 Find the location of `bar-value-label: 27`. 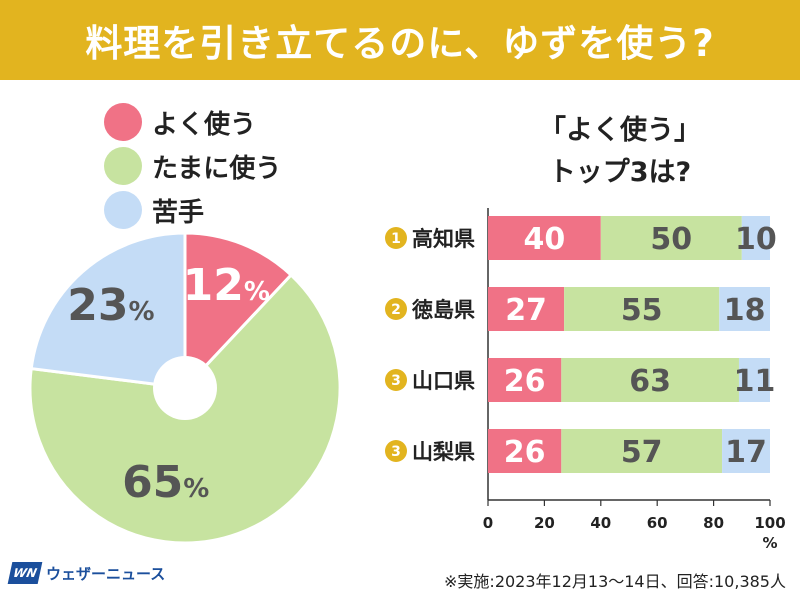

bar-value-label: 27 is located at coordinates (526, 310).